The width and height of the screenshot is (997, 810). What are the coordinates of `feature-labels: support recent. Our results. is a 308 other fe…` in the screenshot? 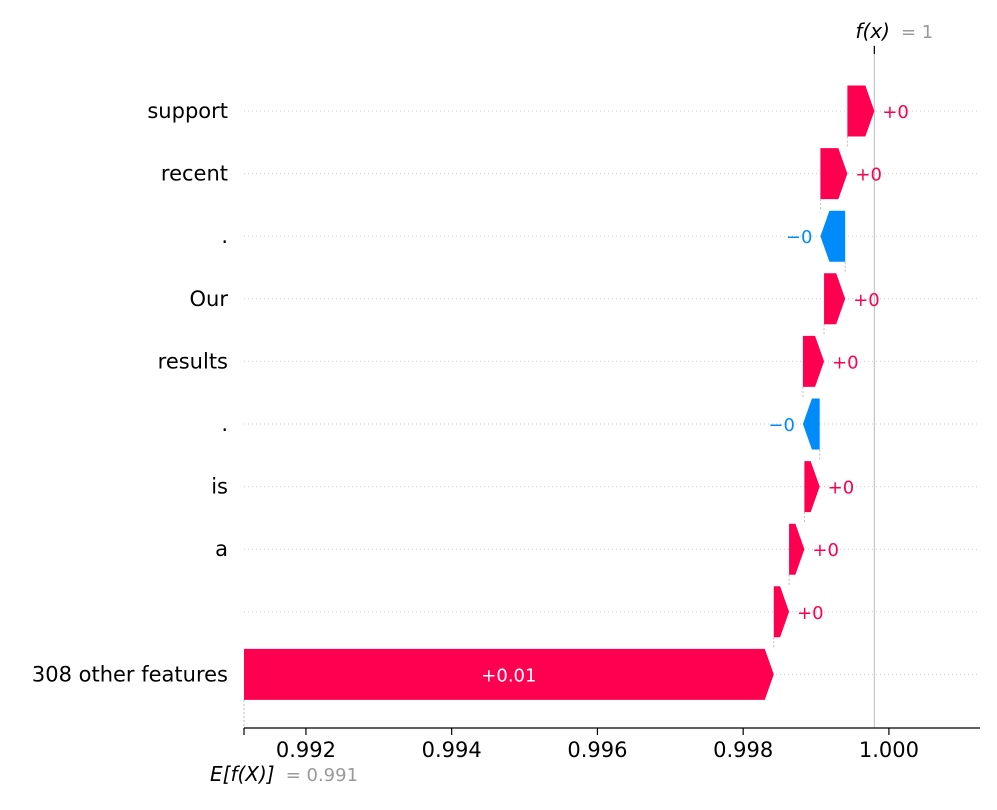 It's located at (130, 392).